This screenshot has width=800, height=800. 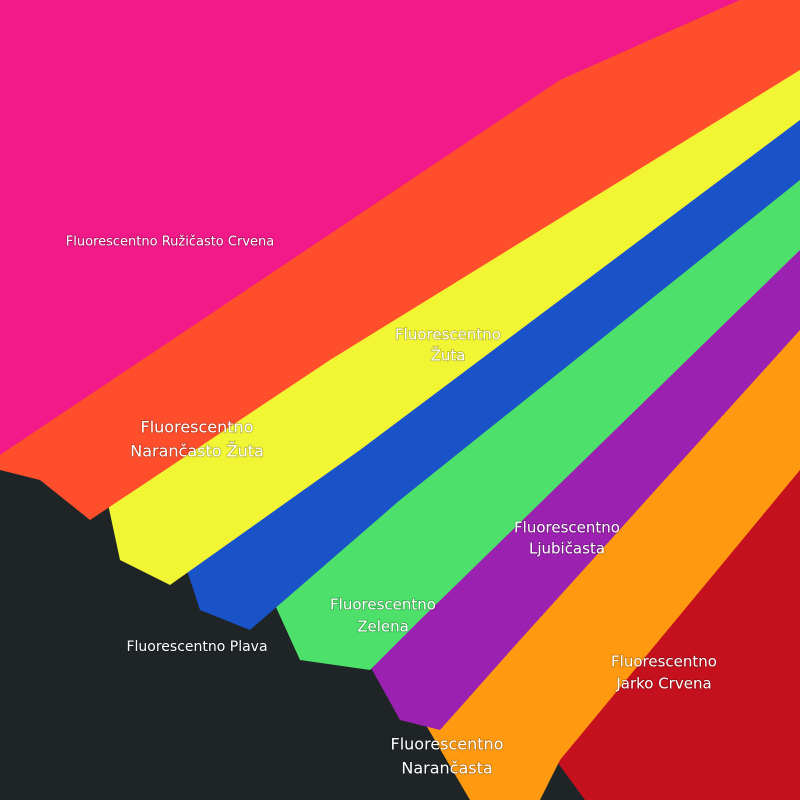 I want to click on color-label: Ljubičasta, so click(x=567, y=549).